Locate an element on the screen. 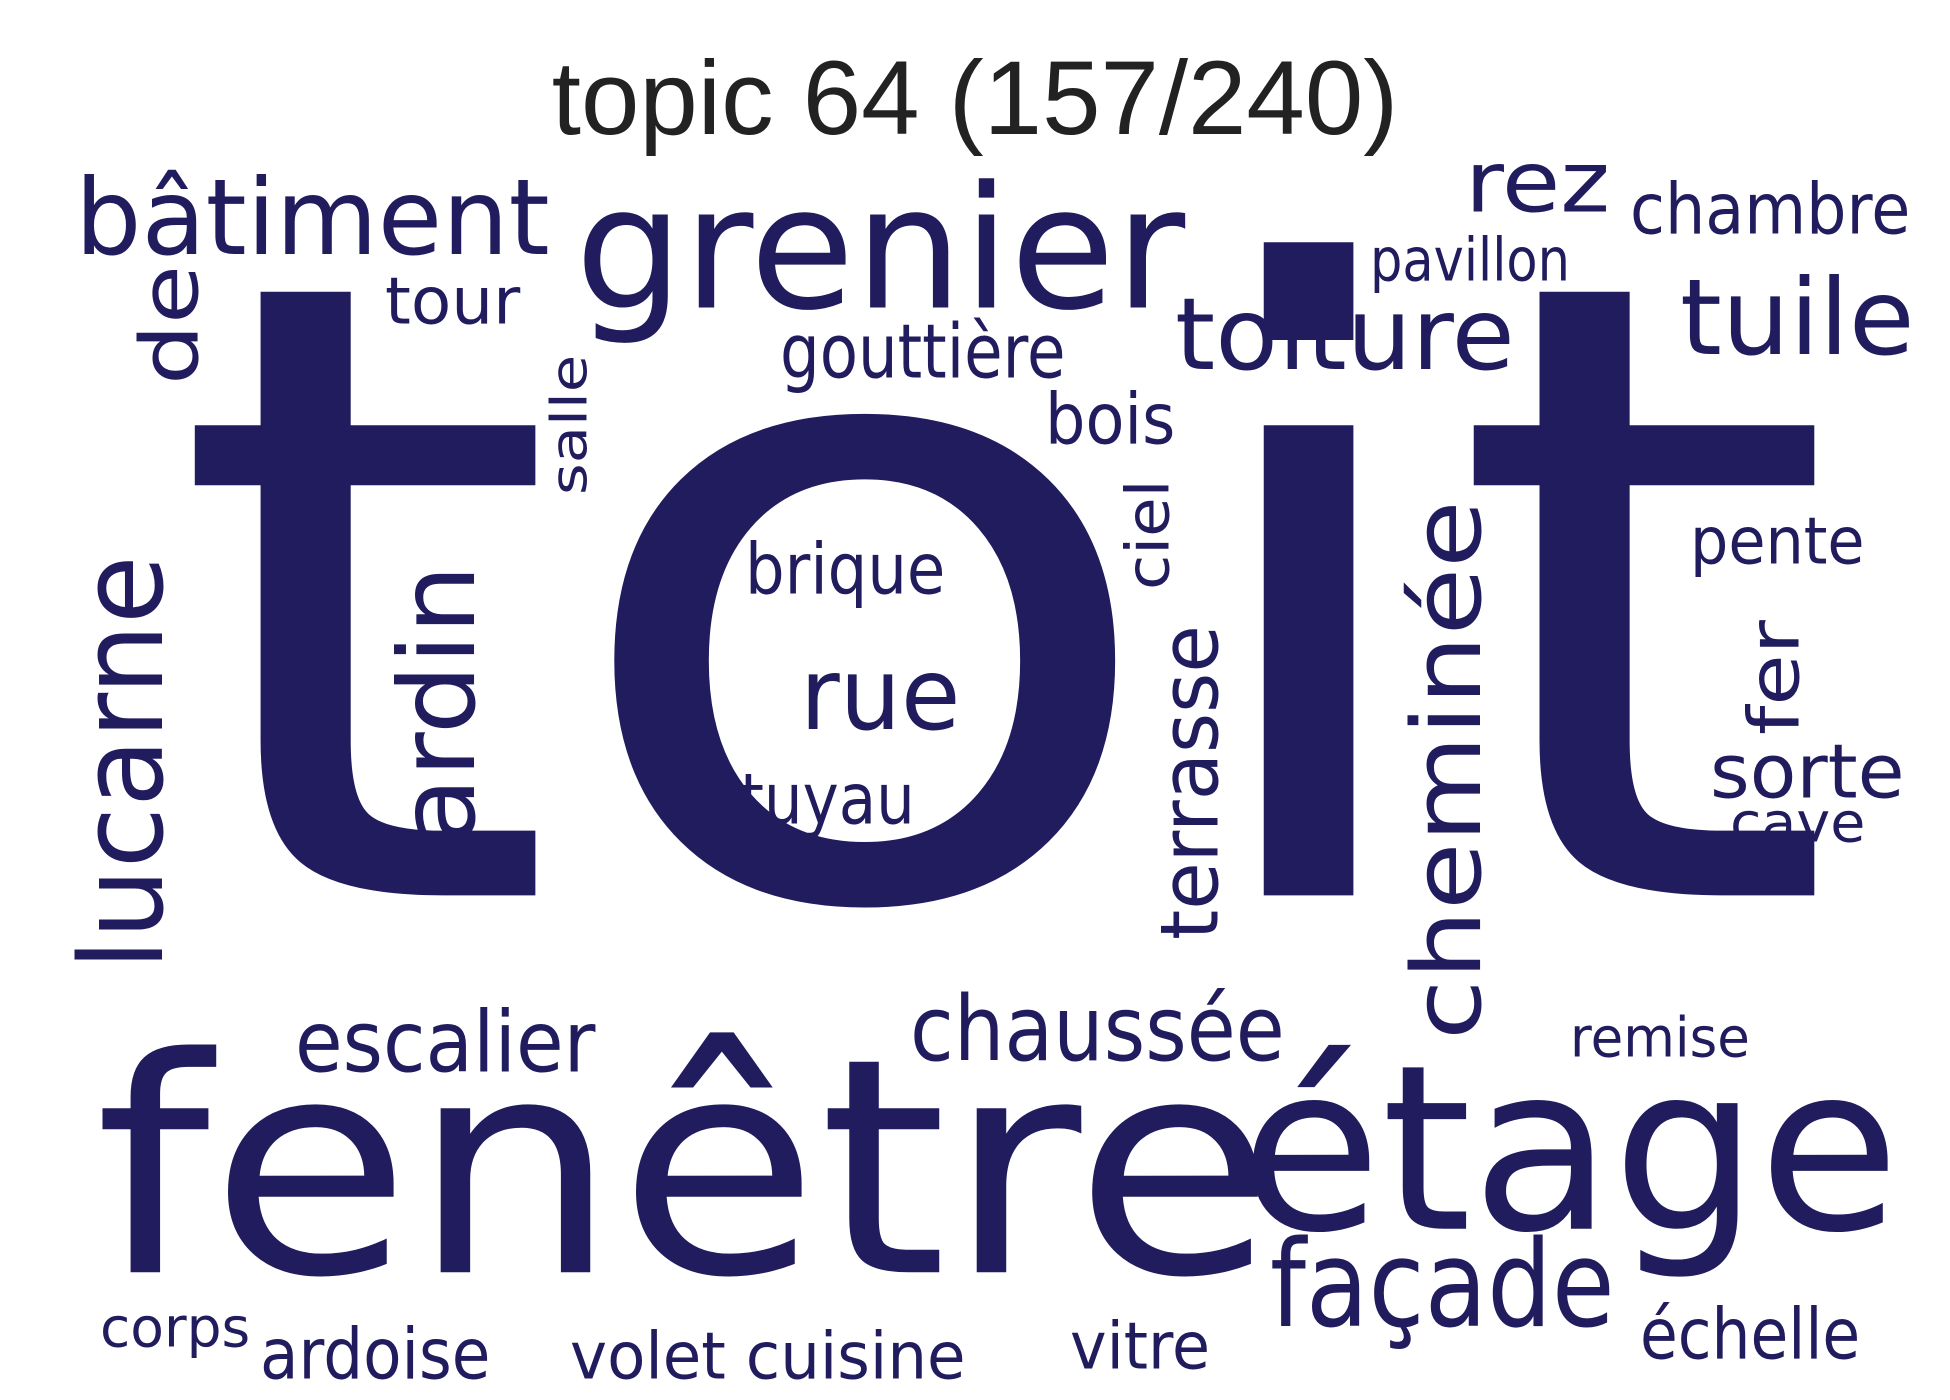 This screenshot has height=1400, width=1950. word-tuile: tuile is located at coordinates (1797, 317).